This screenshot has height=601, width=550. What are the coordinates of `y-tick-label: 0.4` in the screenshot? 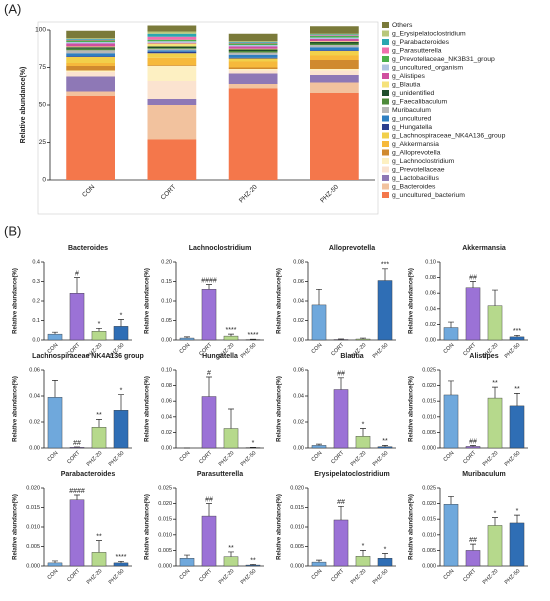 It's located at (36, 262).